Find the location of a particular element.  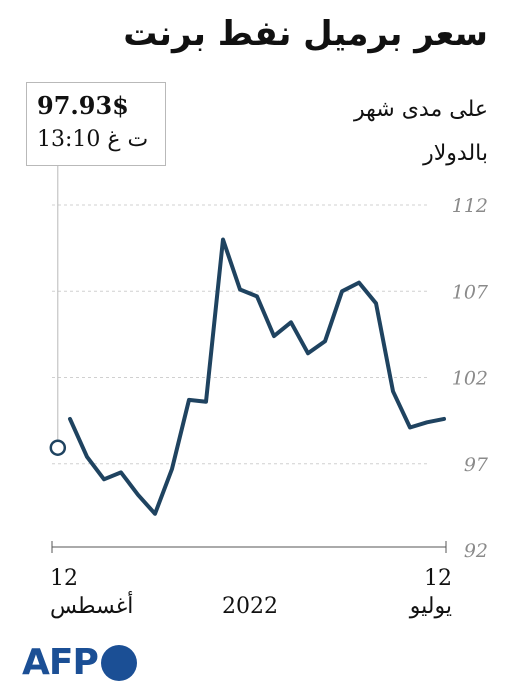

chart-subtitle: على مدى شهر بالدولار is located at coordinates (421, 132).